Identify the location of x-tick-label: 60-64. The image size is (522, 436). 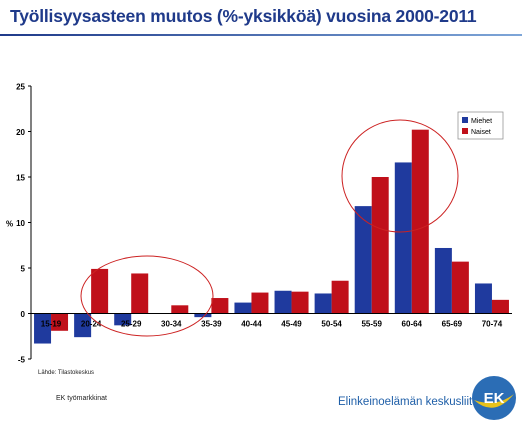
(412, 324).